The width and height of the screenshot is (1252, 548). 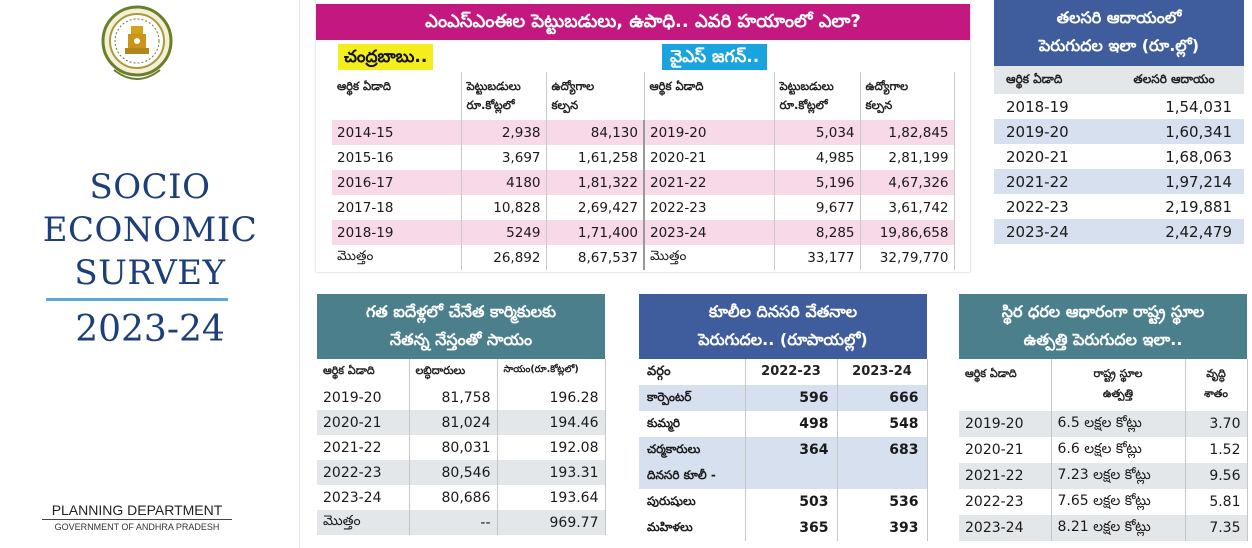 What do you see at coordinates (791, 398) in the screenshot?
I see `table-cell: 596` at bounding box center [791, 398].